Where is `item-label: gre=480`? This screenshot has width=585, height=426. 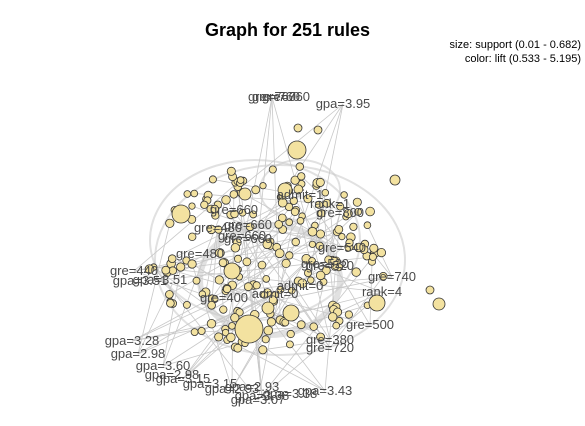
item-label: gre=480 is located at coordinates (218, 227).